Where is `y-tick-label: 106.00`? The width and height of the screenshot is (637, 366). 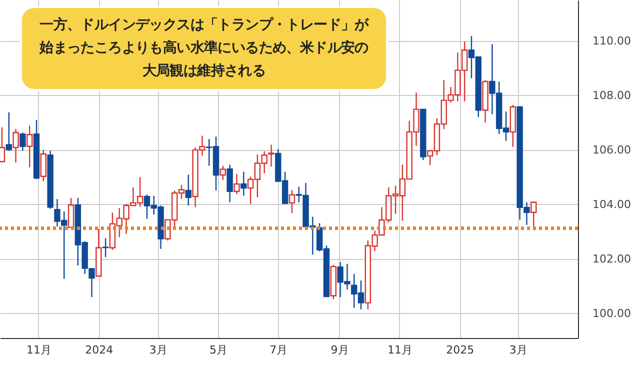 y-tick-label: 106.00 is located at coordinates (611, 149).